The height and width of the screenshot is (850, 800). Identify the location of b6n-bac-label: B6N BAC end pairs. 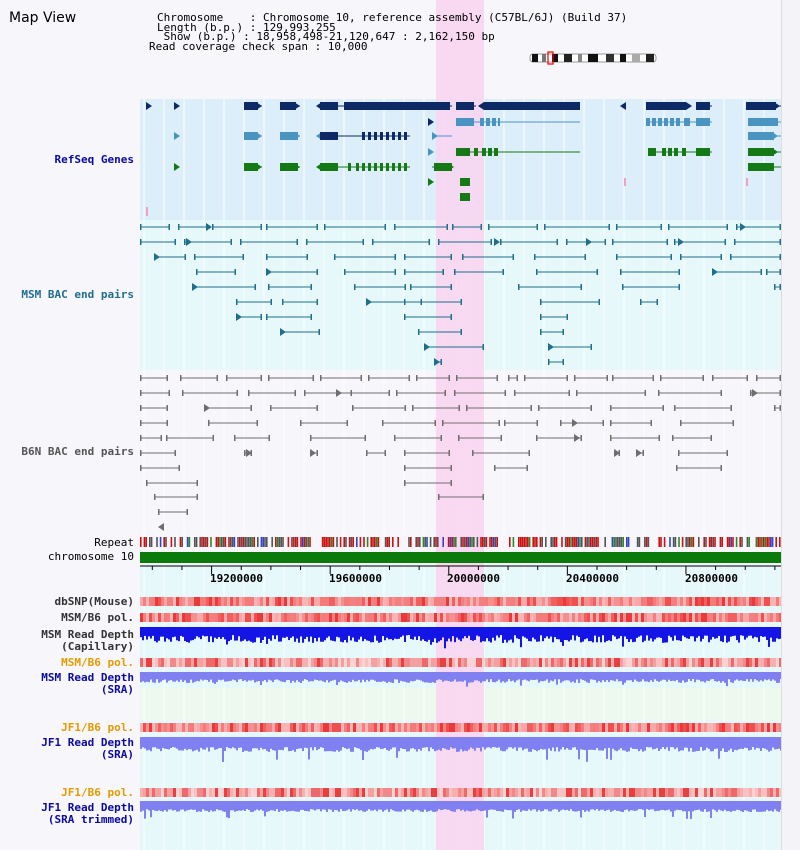
(77, 451).